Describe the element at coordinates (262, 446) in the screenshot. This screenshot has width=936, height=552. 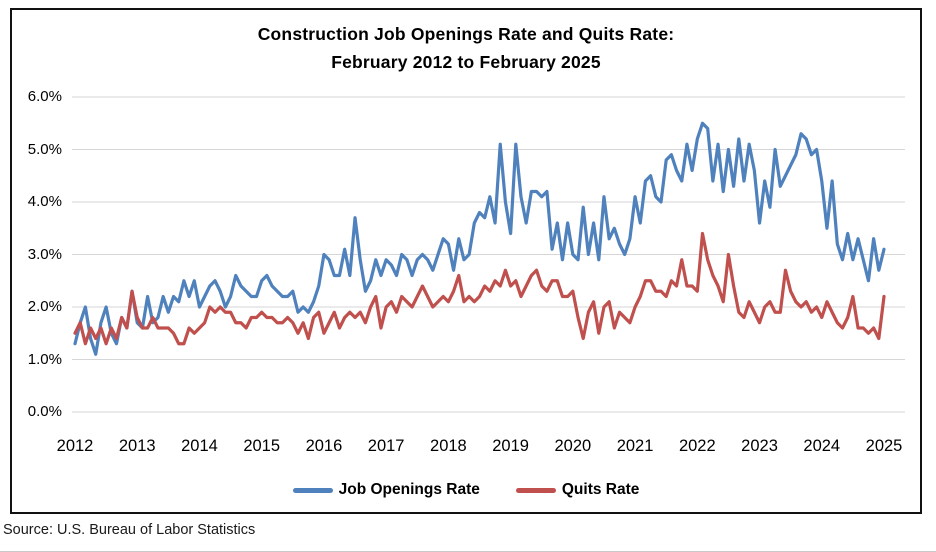
I see `x-tick-label: 2015` at that location.